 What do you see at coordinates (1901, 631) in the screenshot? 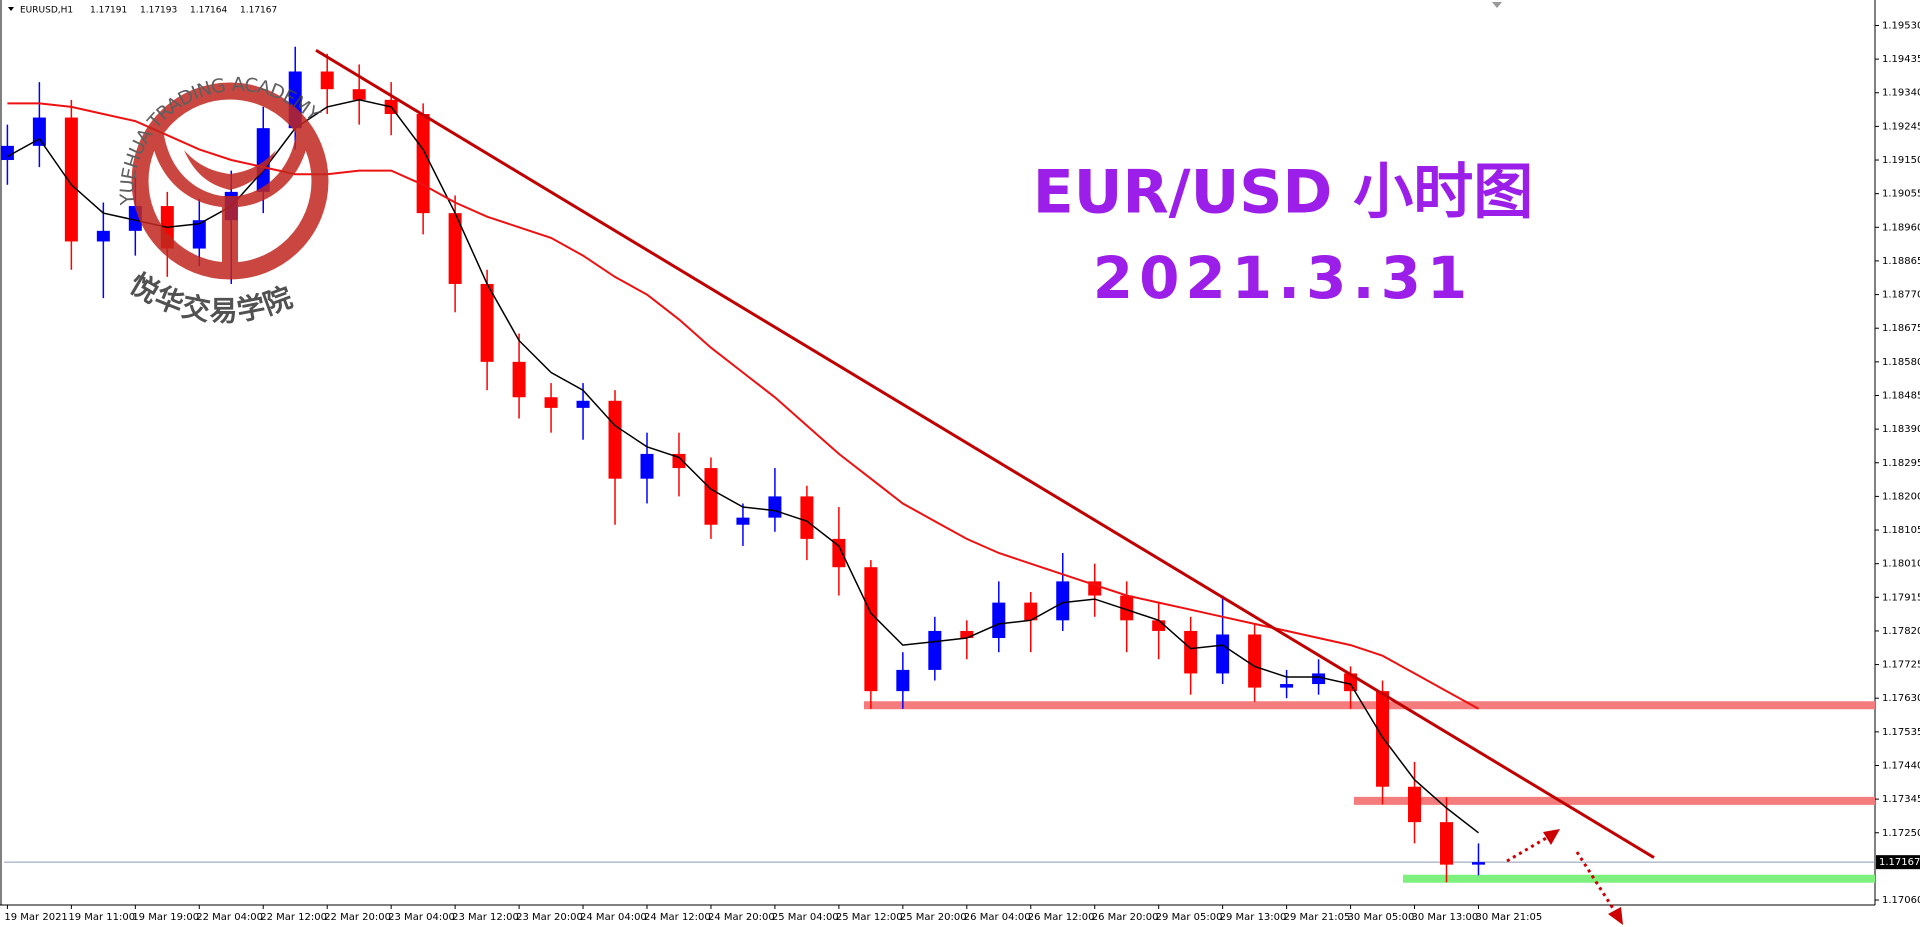
I see `y-tick-label: 1.17820` at bounding box center [1901, 631].